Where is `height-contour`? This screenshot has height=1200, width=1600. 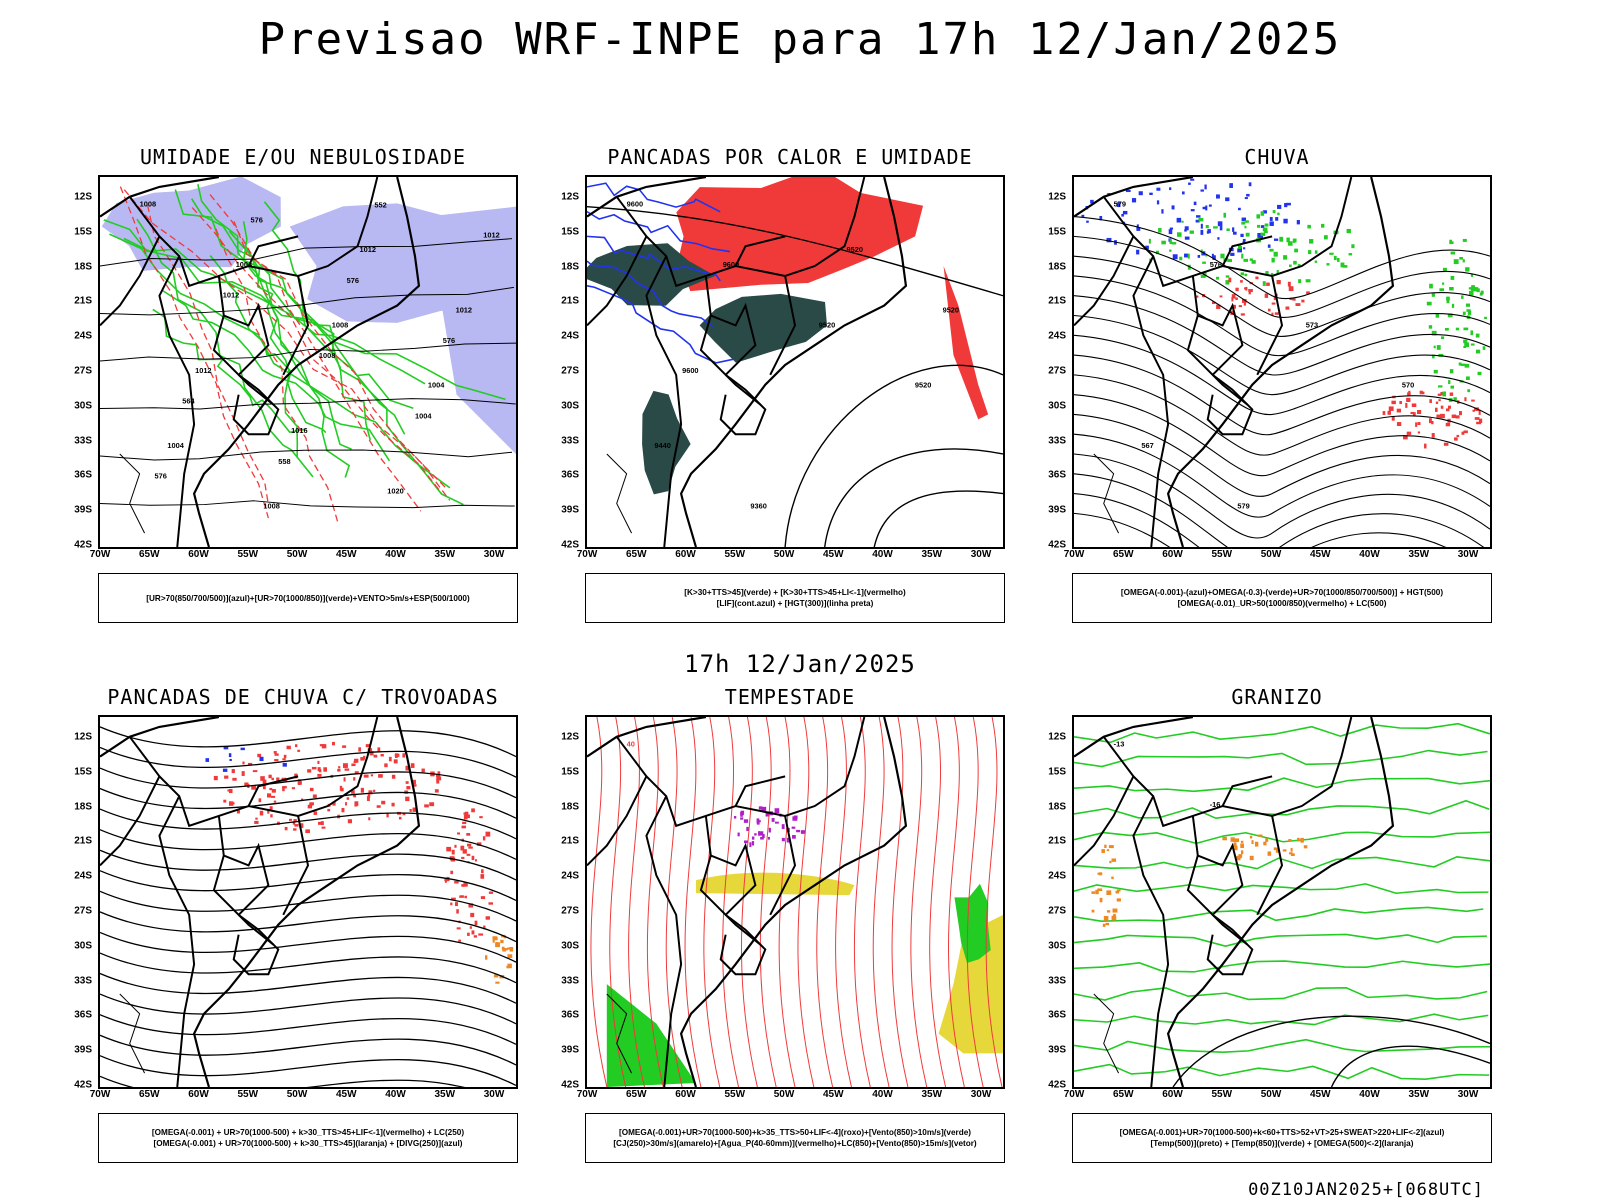 height-contour is located at coordinates (1122, 529).